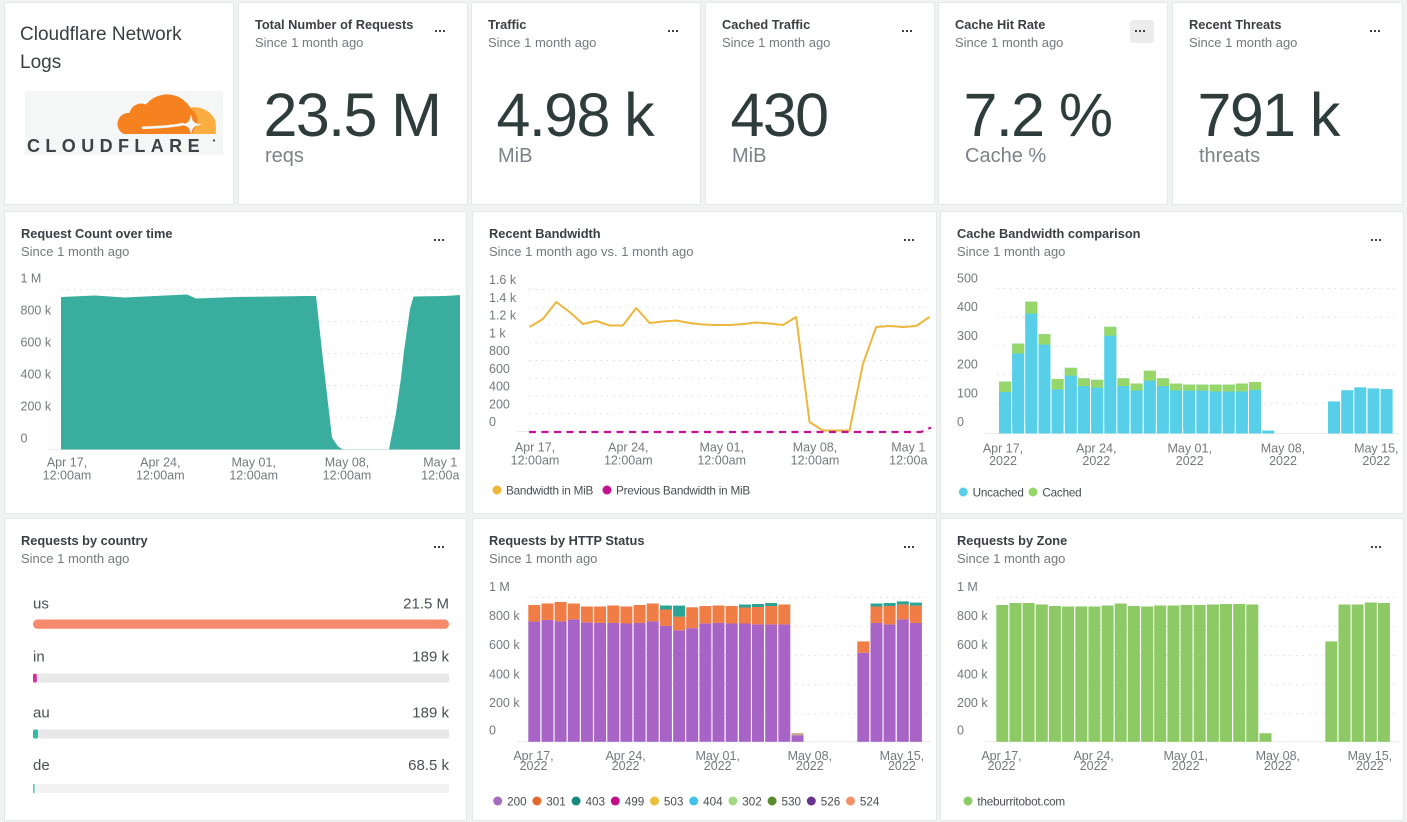  I want to click on svg-text: 524, so click(870, 802).